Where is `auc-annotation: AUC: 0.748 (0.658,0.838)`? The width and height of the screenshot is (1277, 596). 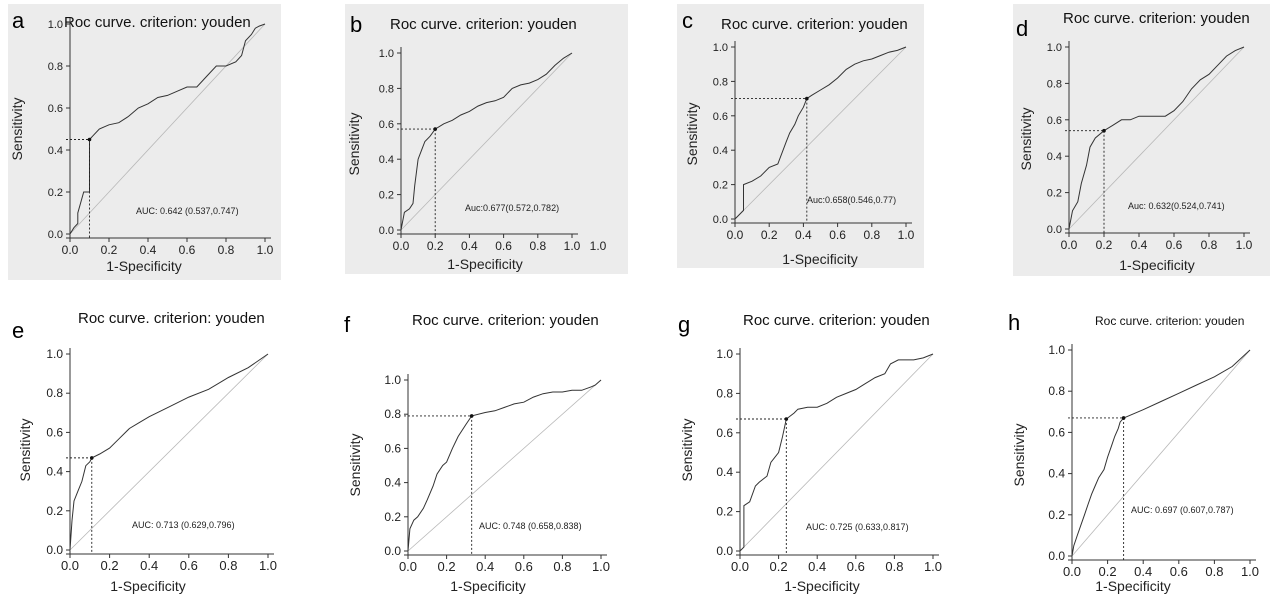
auc-annotation: AUC: 0.748 (0.658,0.838) is located at coordinates (530, 526).